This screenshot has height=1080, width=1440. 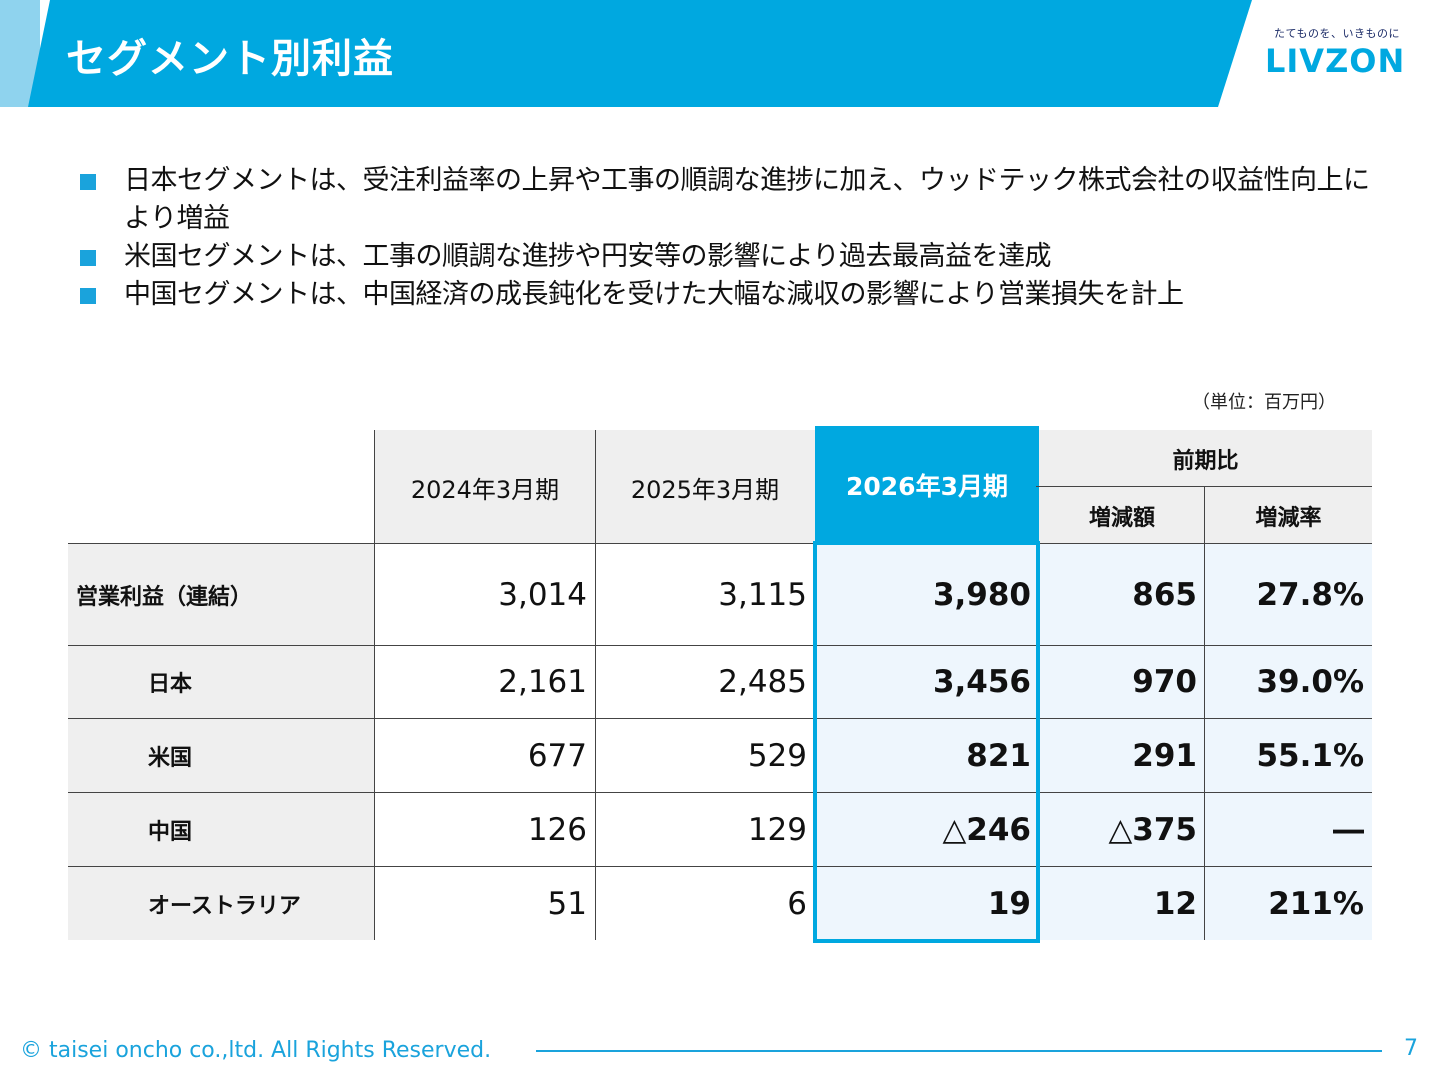 What do you see at coordinates (557, 756) in the screenshot?
I see `table-cell: 677` at bounding box center [557, 756].